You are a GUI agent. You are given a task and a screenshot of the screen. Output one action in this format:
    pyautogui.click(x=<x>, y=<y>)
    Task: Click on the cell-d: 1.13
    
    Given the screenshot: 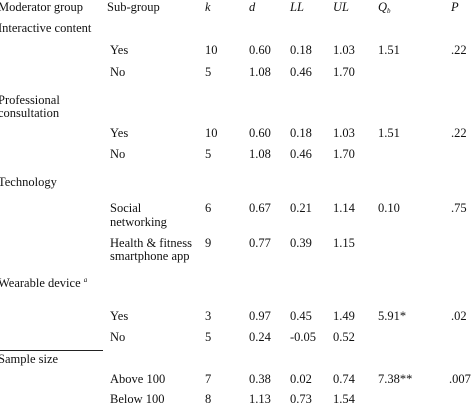 What is the action you would take?
    pyautogui.click(x=260, y=399)
    